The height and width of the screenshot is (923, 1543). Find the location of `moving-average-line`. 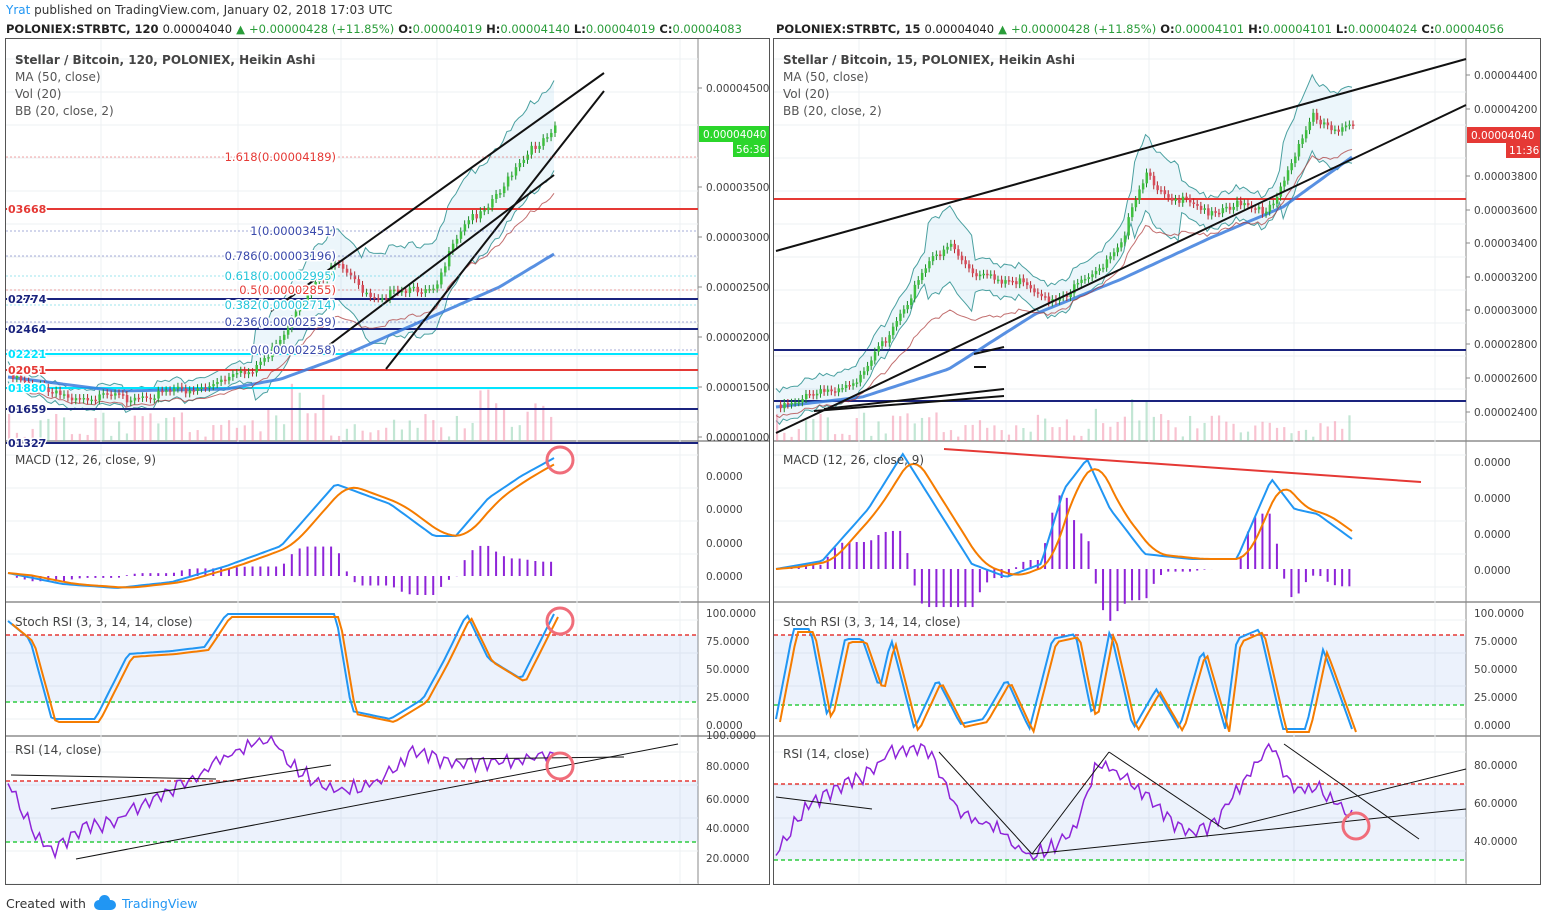

moving-average-line is located at coordinates (281, 322).